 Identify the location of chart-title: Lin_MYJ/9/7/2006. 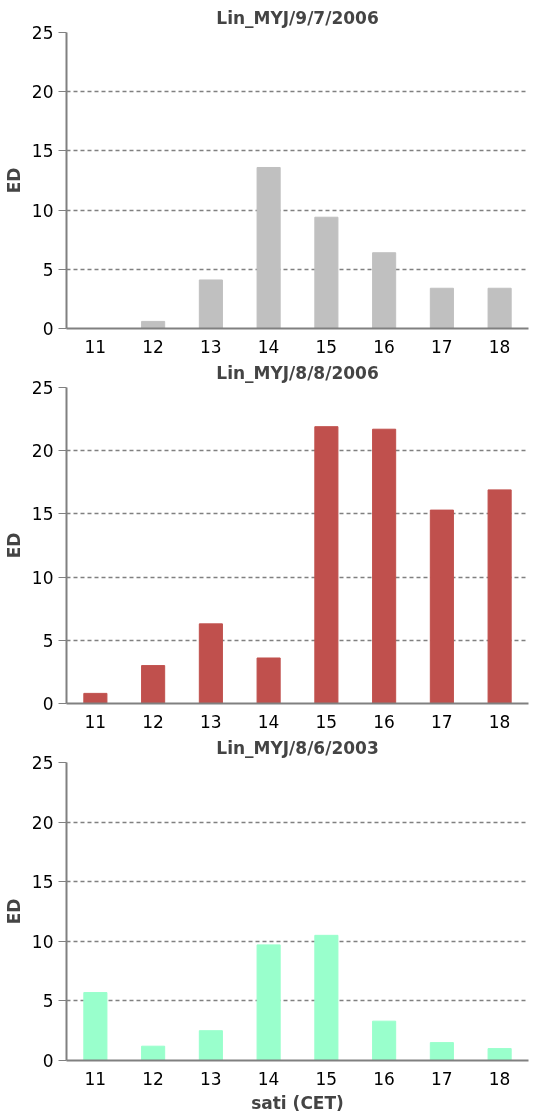
(297, 17).